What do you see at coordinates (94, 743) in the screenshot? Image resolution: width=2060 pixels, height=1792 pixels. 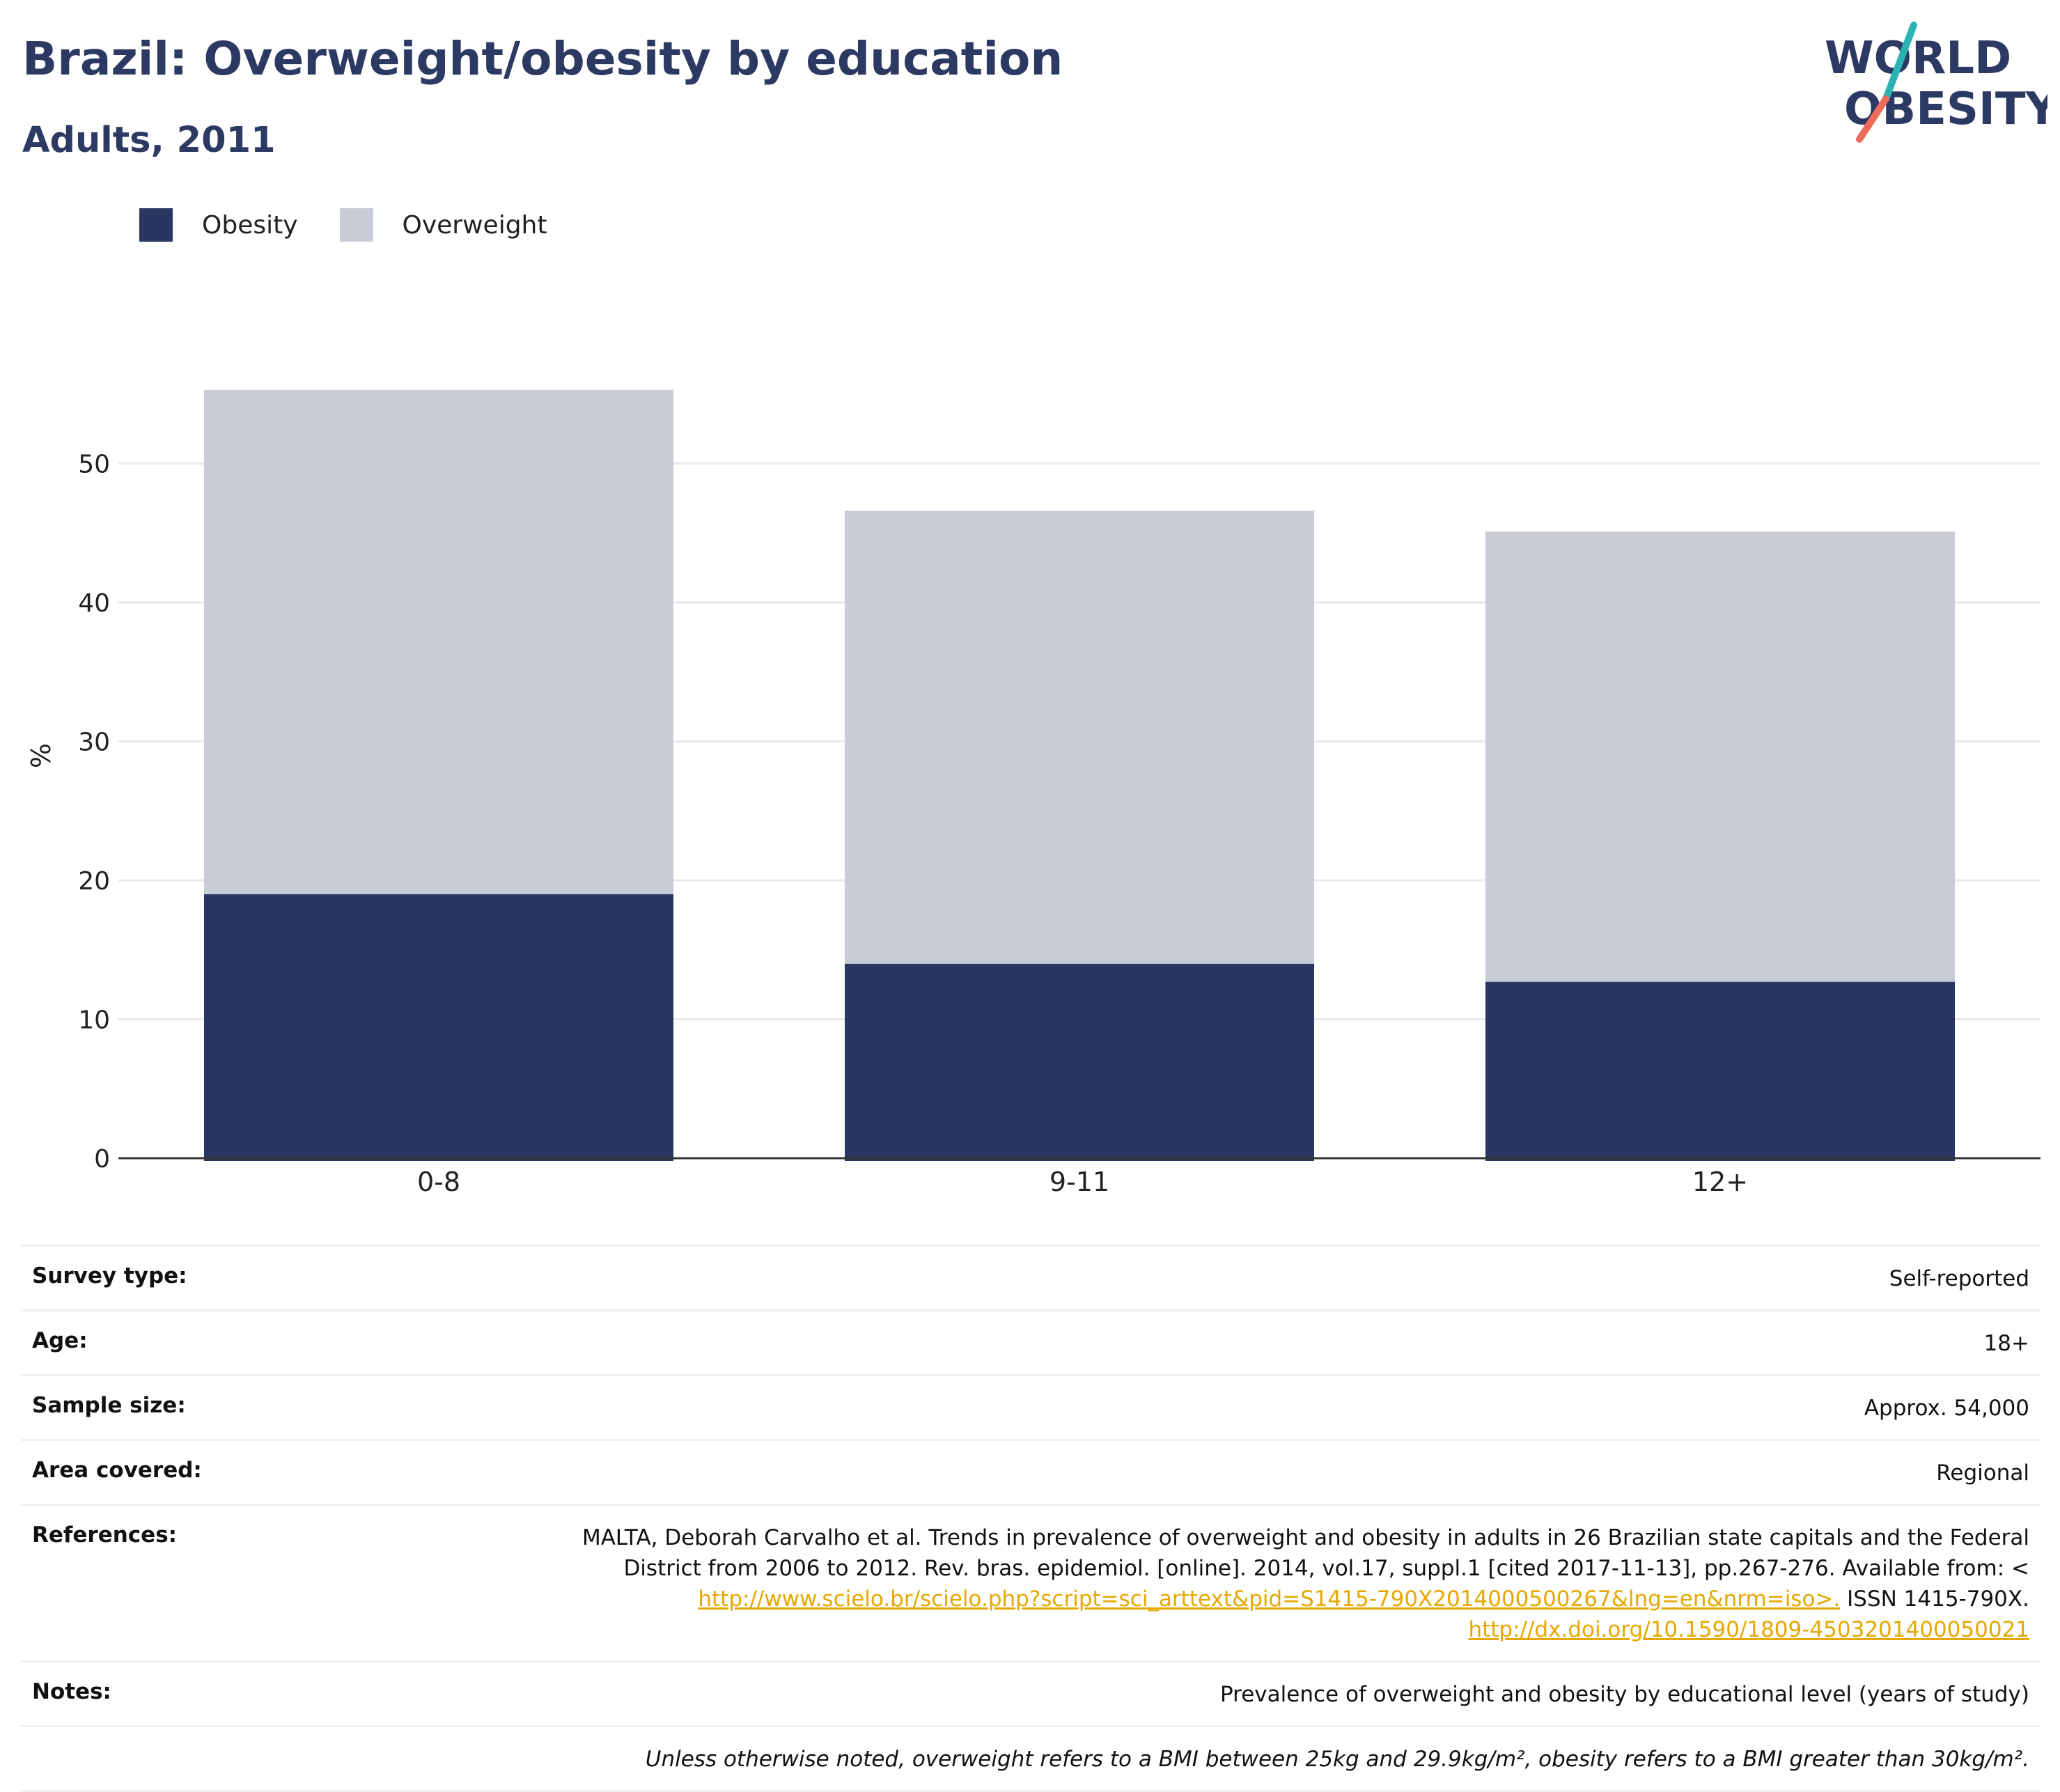 I see `y-tick-label-30: 30` at bounding box center [94, 743].